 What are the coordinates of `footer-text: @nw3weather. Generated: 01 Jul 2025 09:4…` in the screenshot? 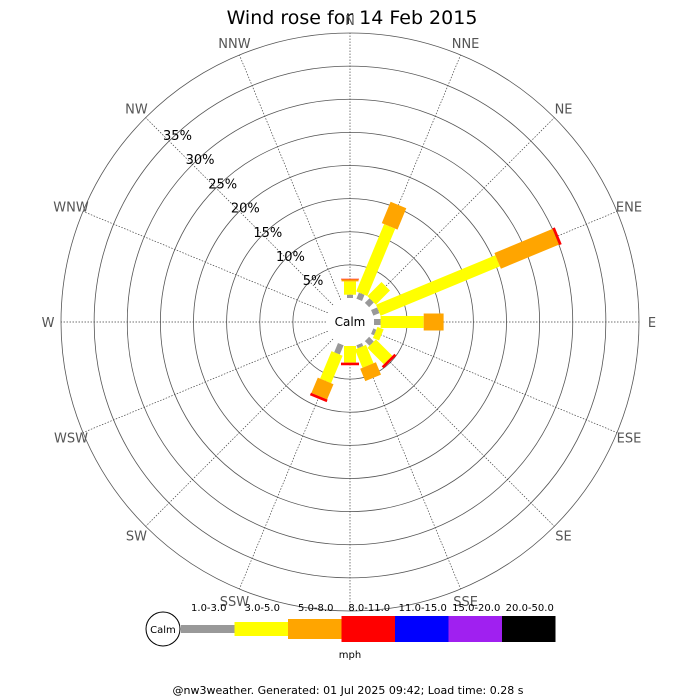 It's located at (348, 690).